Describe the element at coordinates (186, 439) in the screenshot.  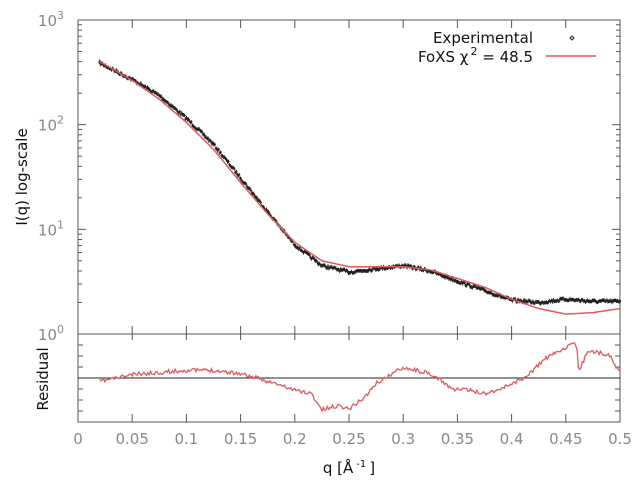
I see `x-tick-label: 0.1` at that location.